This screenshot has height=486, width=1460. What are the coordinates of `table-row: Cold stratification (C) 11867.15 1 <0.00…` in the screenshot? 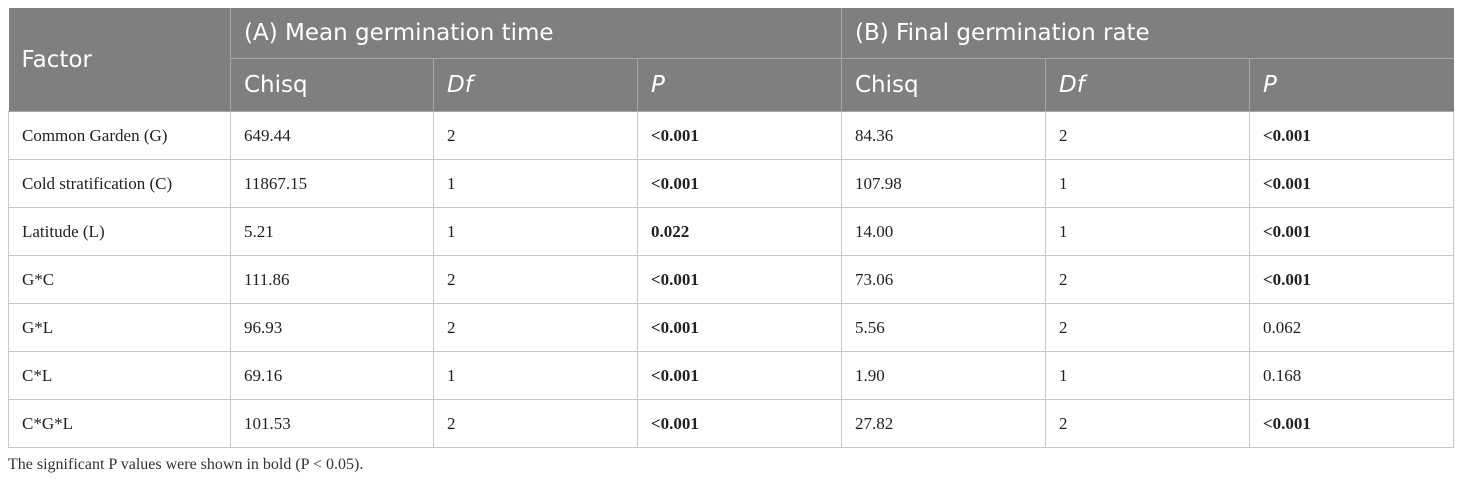 It's located at (731, 183).